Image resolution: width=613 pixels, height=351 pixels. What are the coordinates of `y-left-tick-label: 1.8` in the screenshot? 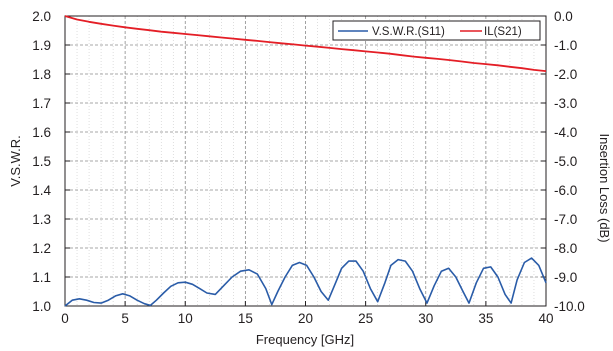 It's located at (41, 74).